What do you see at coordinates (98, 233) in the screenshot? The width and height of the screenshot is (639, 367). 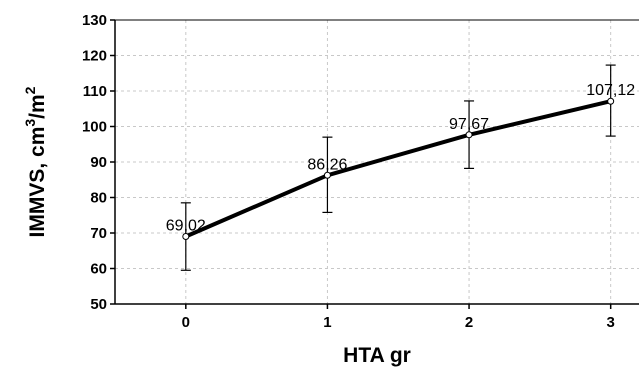 I see `y-tick-label: 70` at bounding box center [98, 233].